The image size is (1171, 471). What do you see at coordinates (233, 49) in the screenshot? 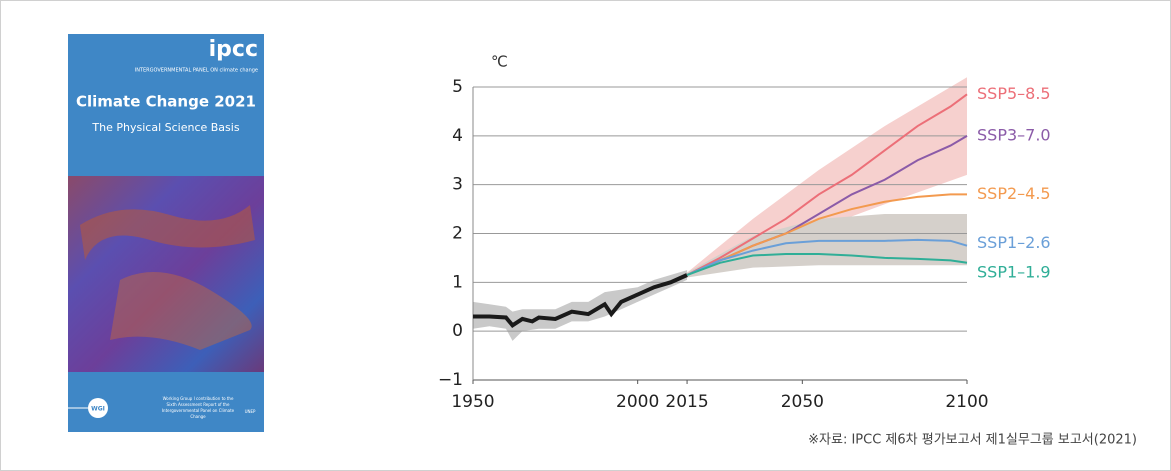
I see `cover-logo: ipcc` at bounding box center [233, 49].